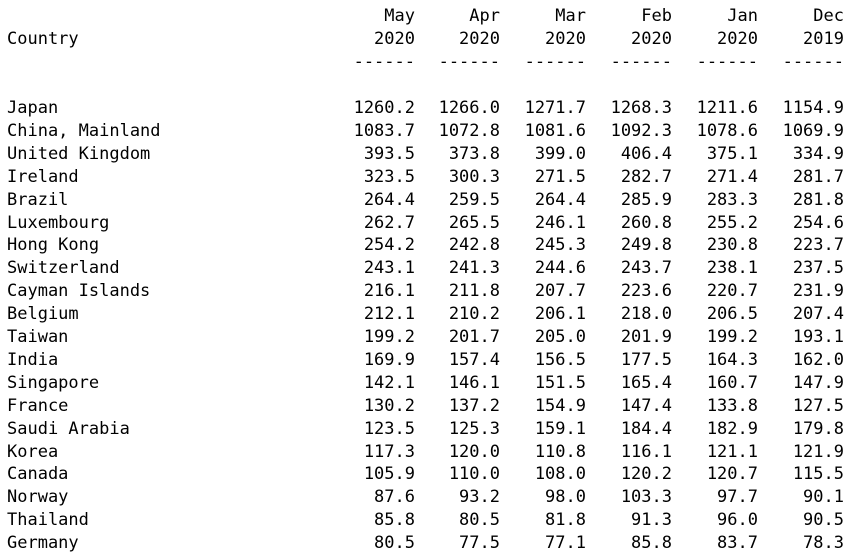 This screenshot has height=557, width=848. Describe the element at coordinates (38, 406) in the screenshot. I see `row-country-name: France` at that location.